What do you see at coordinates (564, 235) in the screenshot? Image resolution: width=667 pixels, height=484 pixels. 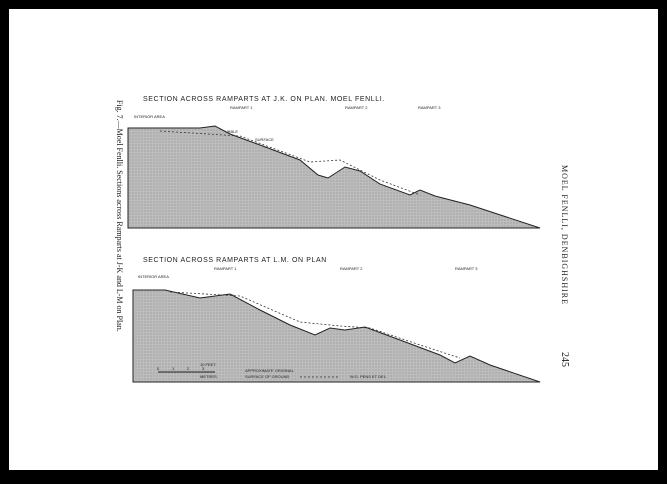 I see `running-head: MOEL FENLLI, DENBIGHSHIRE` at bounding box center [564, 235].